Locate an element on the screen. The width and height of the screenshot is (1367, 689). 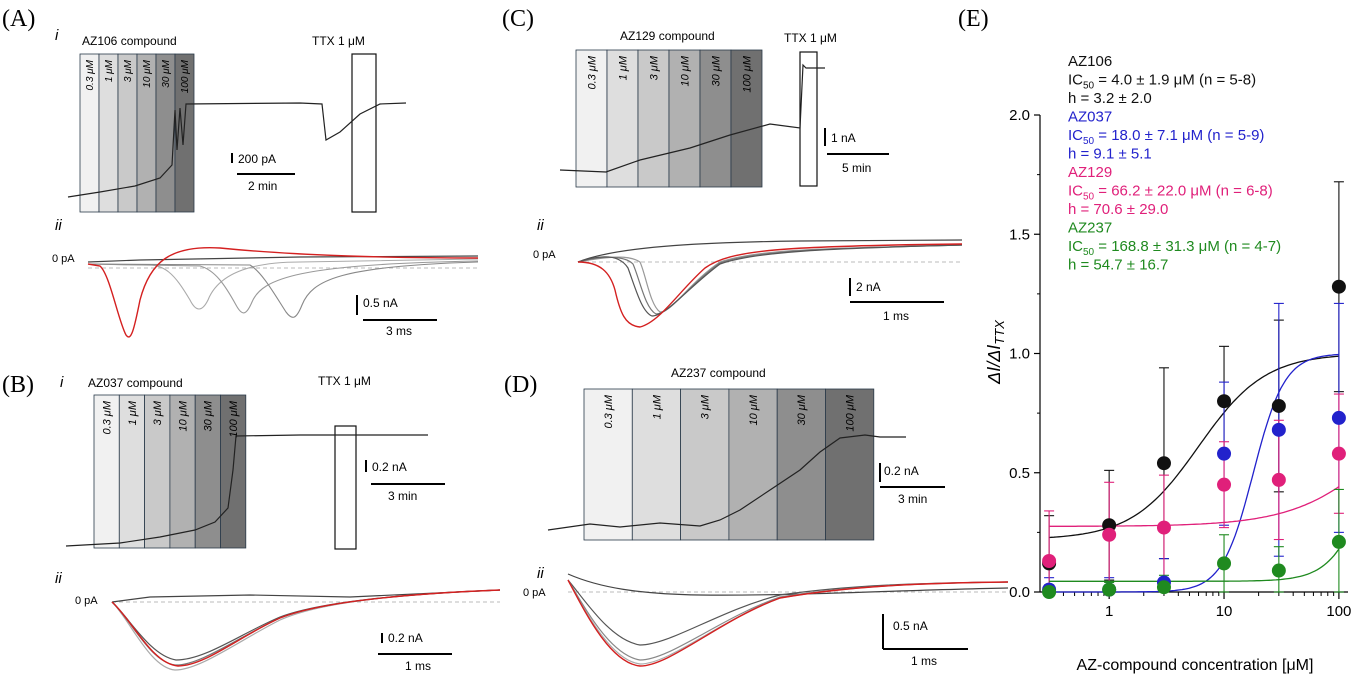
panel-b-scale-y: 0.2 nA is located at coordinates (389, 467).